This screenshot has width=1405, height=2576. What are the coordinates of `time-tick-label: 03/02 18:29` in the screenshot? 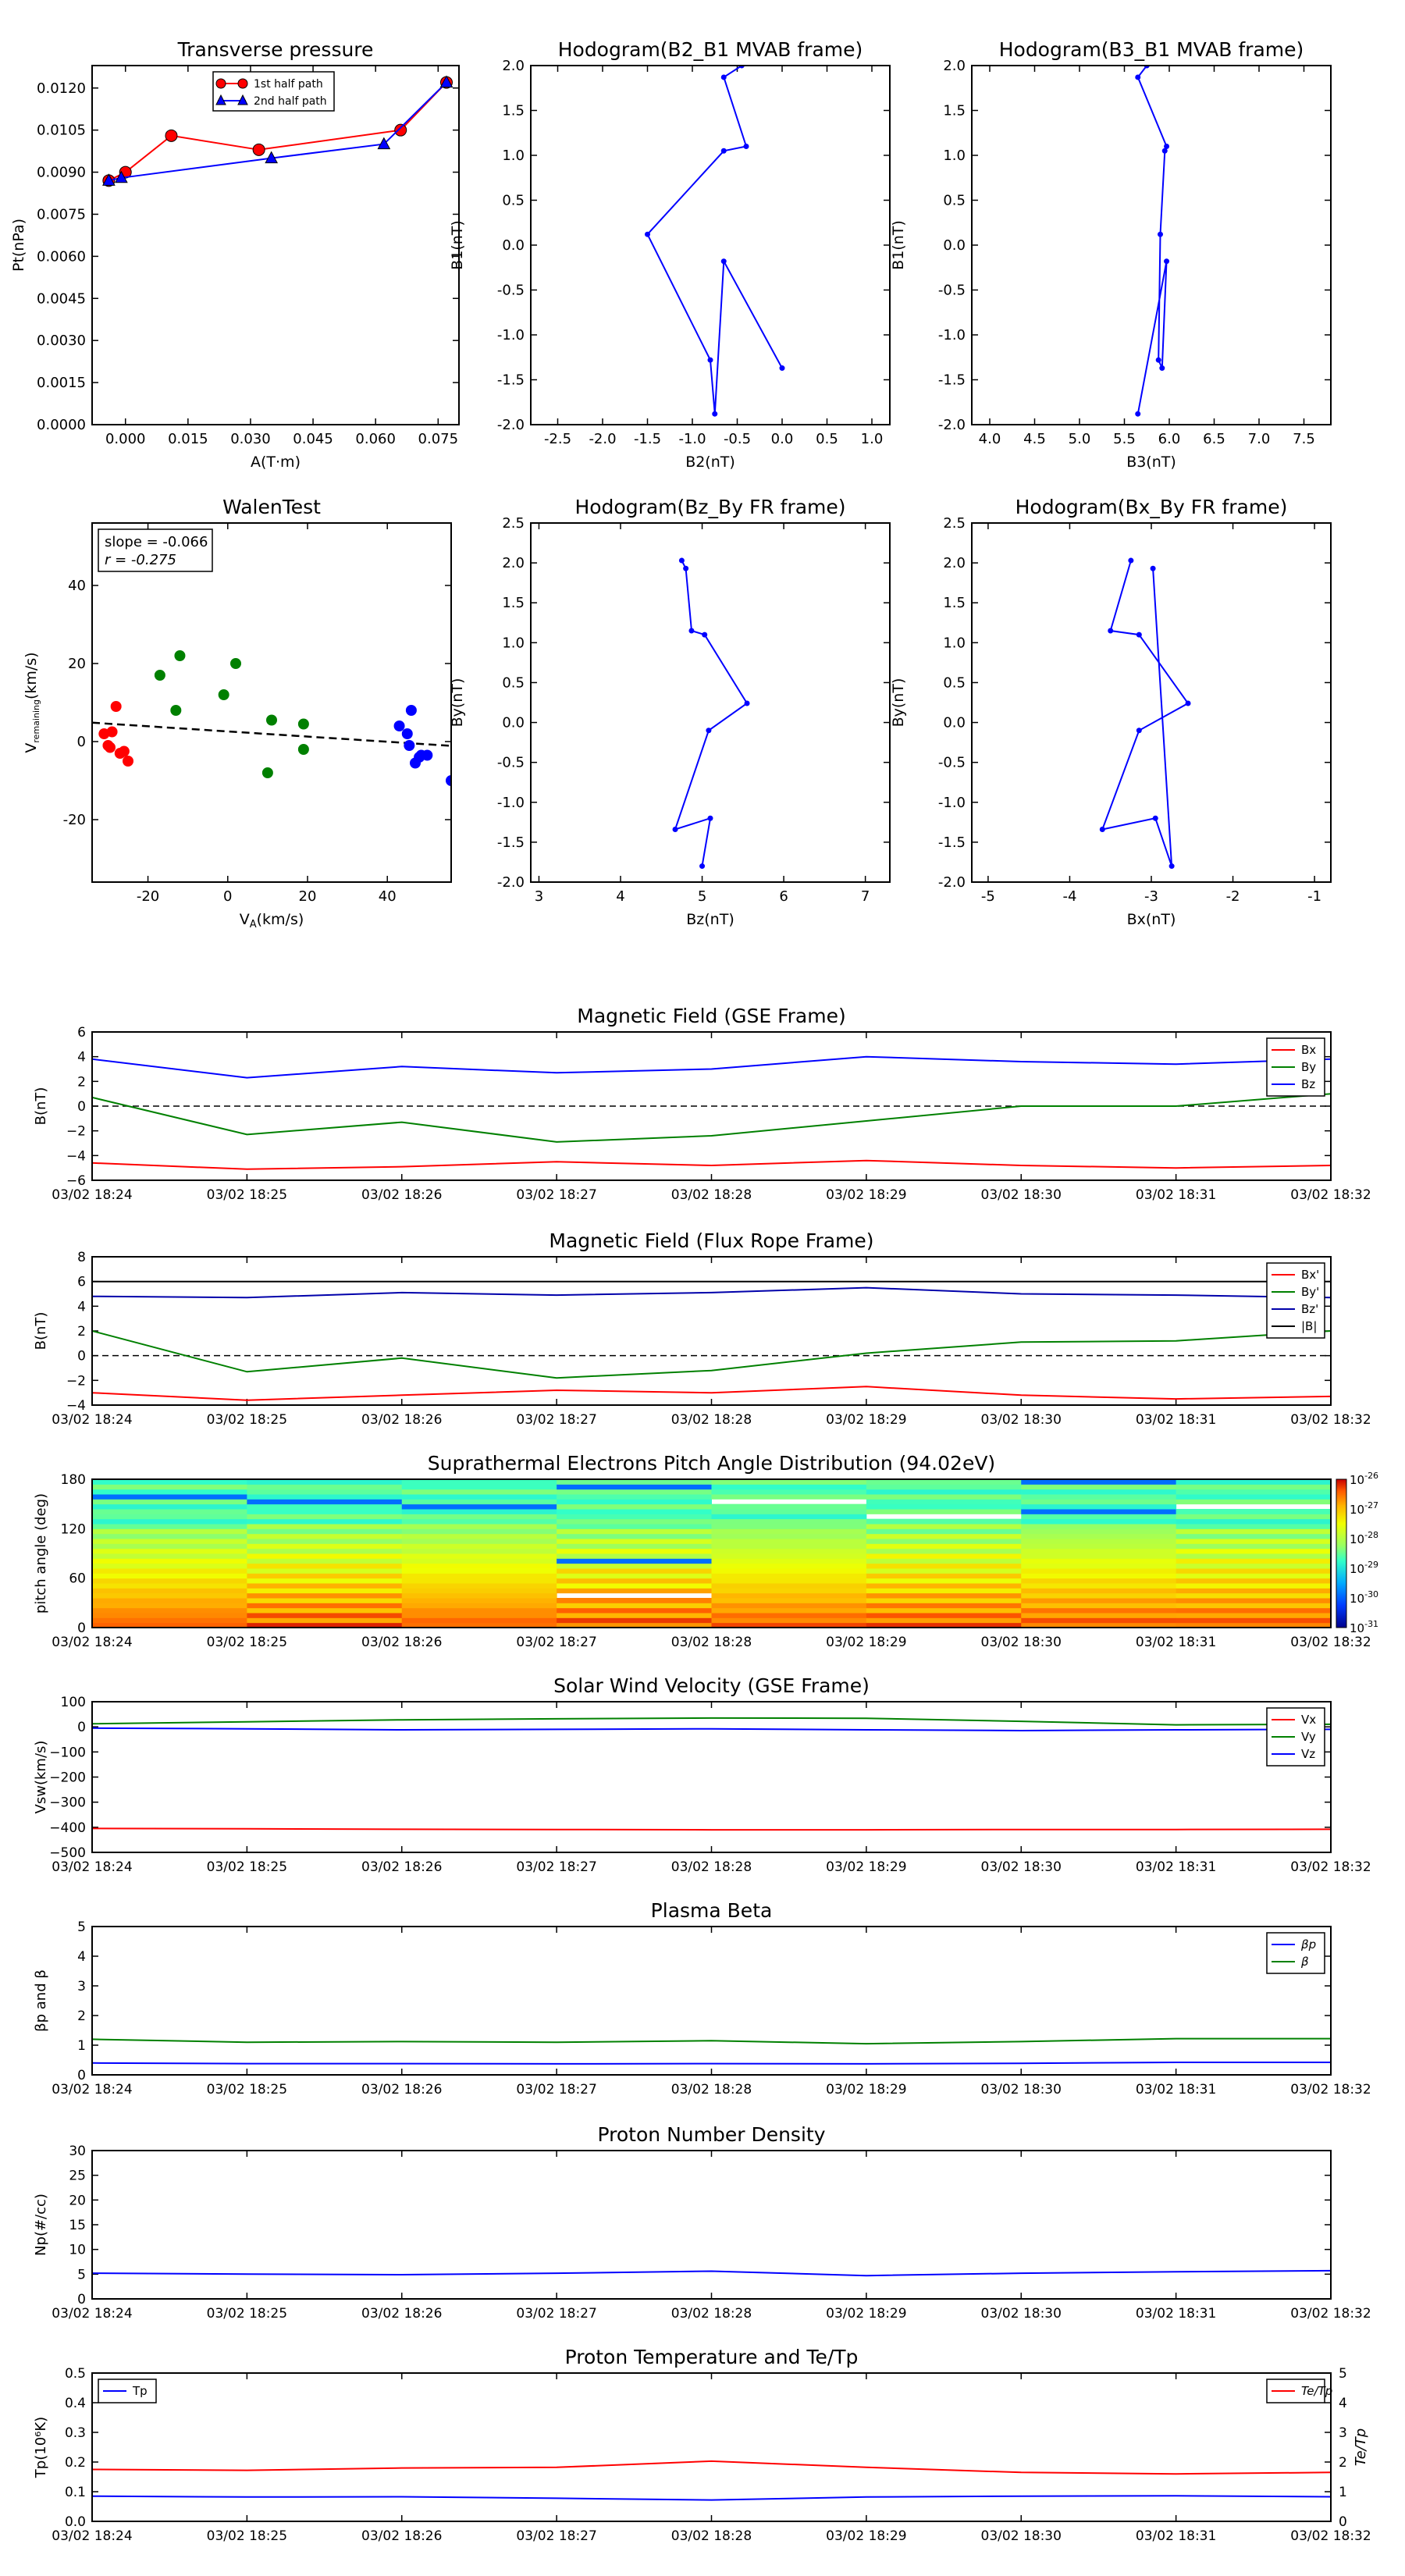 It's located at (866, 1867).